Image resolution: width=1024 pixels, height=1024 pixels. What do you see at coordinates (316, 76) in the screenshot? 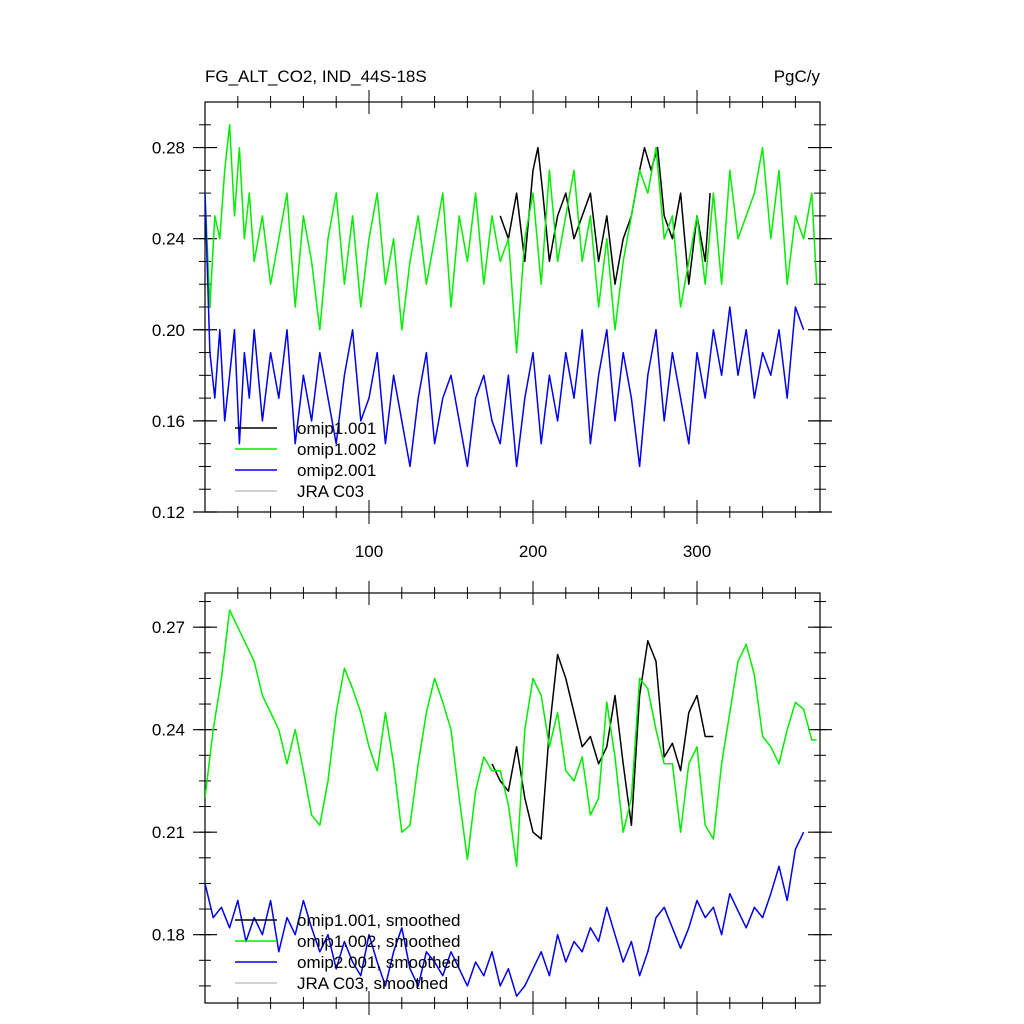
I see `chart-title-left: FG_ALT_CO2, IND_44S-18S` at bounding box center [316, 76].